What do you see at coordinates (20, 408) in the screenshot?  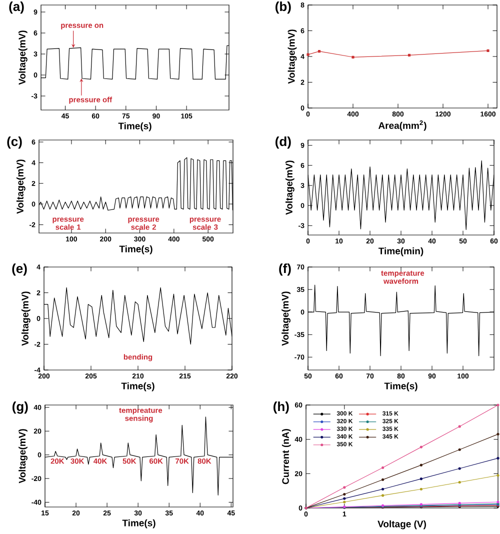 I see `chart-title: (g)` at bounding box center [20, 408].